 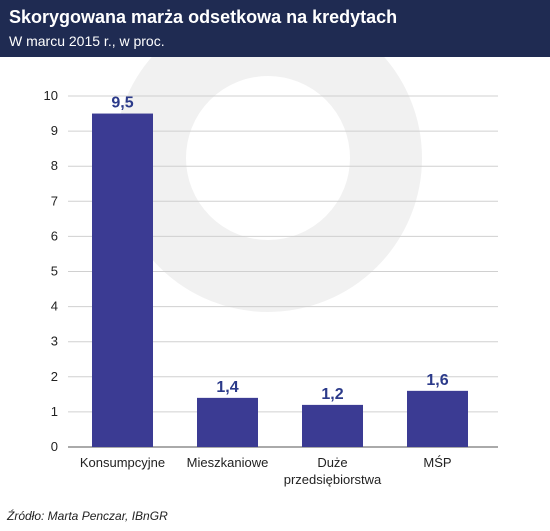 I want to click on chart-title: Skorygowana marża odsetkowa na kredytach, so click(x=203, y=17).